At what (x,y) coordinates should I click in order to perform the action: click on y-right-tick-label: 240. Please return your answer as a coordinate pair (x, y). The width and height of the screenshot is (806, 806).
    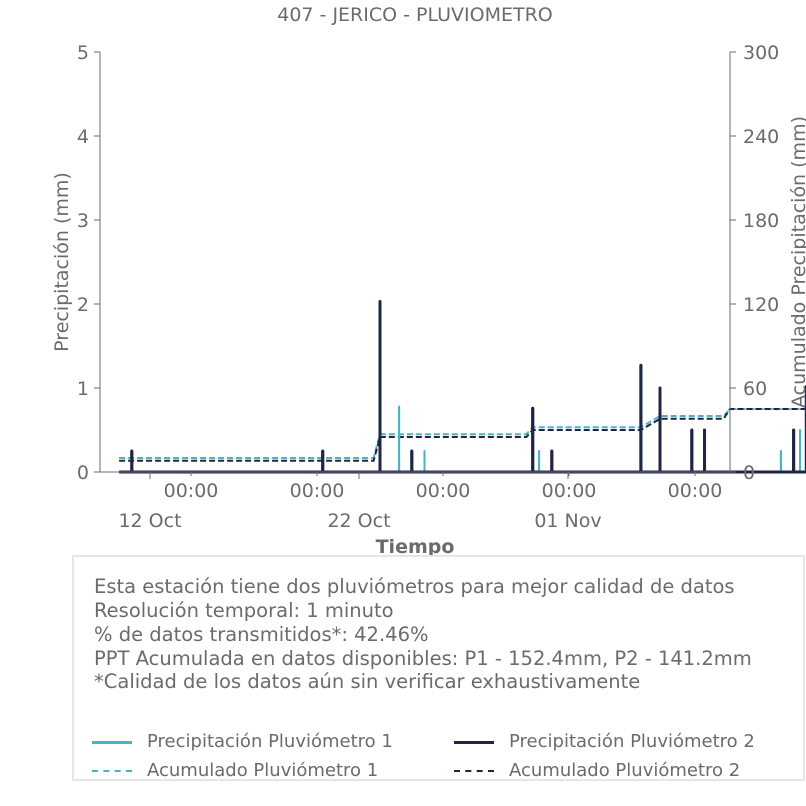
    Looking at the image, I should click on (761, 137).